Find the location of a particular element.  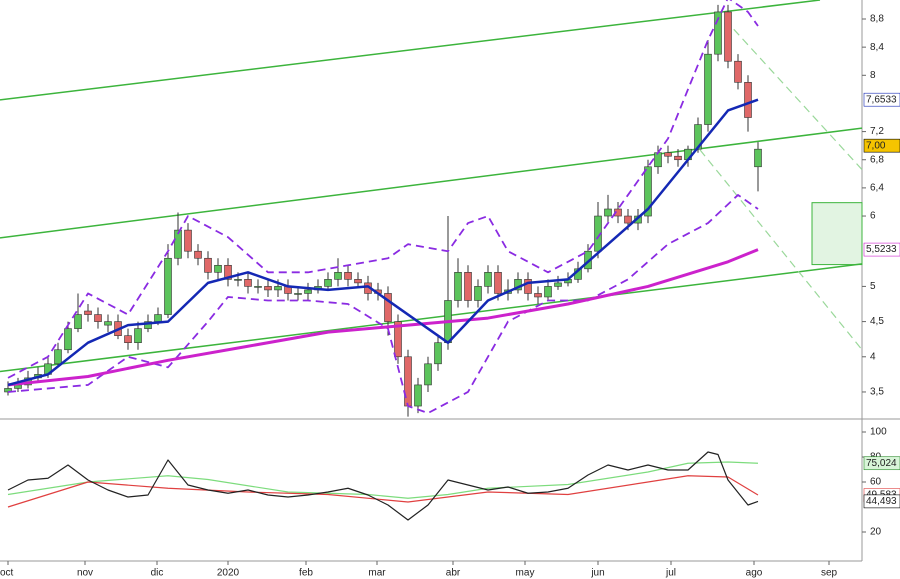

y-tick-label: 6,4 is located at coordinates (877, 188).